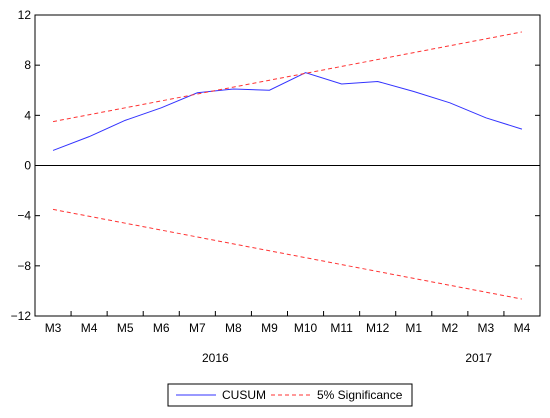 This screenshot has height=418, width=550. What do you see at coordinates (341, 328) in the screenshot?
I see `x-tick-label: M11` at bounding box center [341, 328].